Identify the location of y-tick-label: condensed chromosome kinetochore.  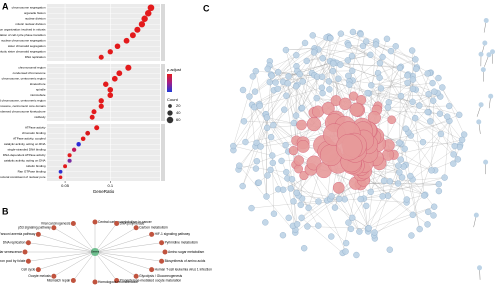
(23, 112).